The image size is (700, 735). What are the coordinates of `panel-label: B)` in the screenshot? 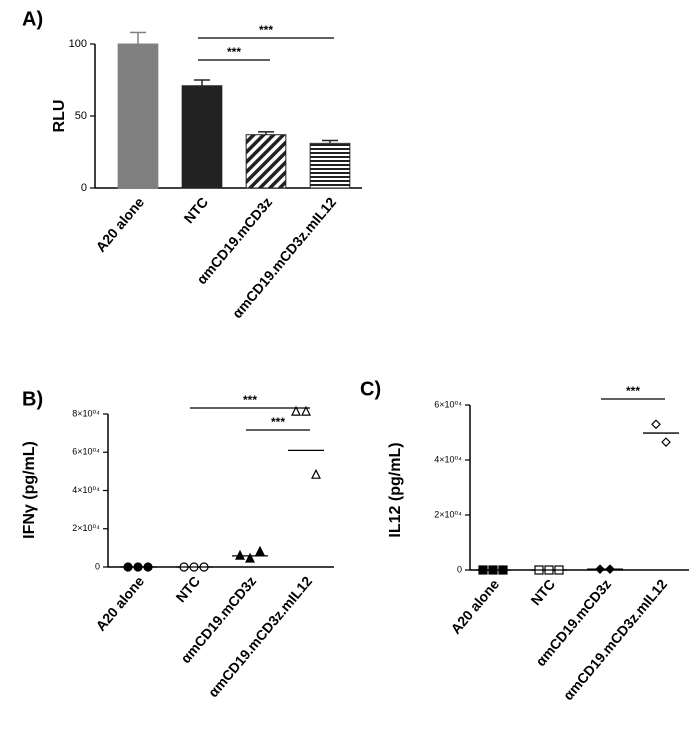 It's located at (32, 399).